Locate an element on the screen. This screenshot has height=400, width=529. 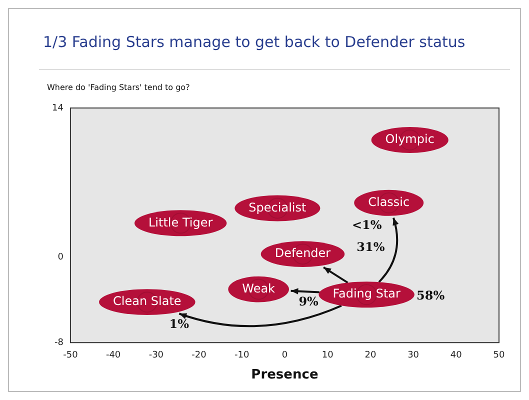
x-tick-label: -50 is located at coordinates (70, 355).